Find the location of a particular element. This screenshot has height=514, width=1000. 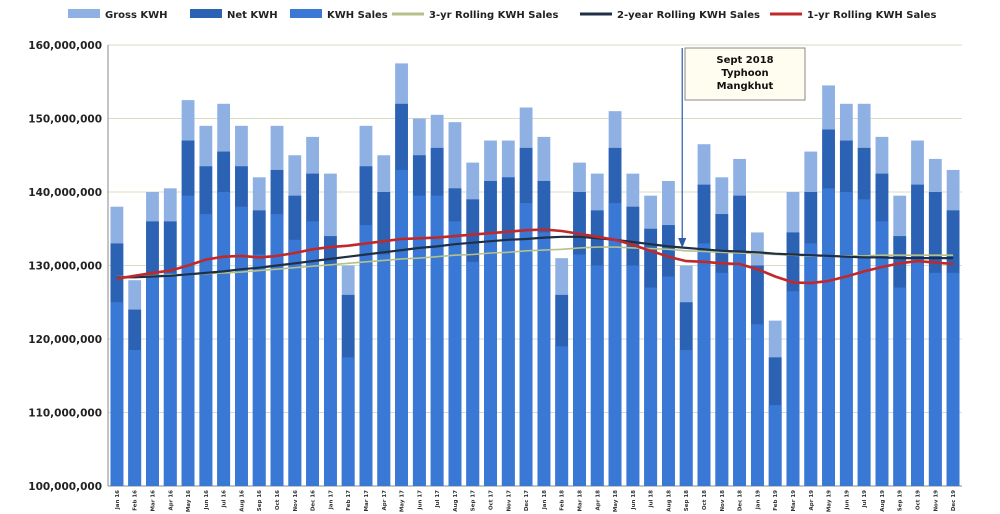

x-tick-label: May 18 is located at coordinates (616, 501).